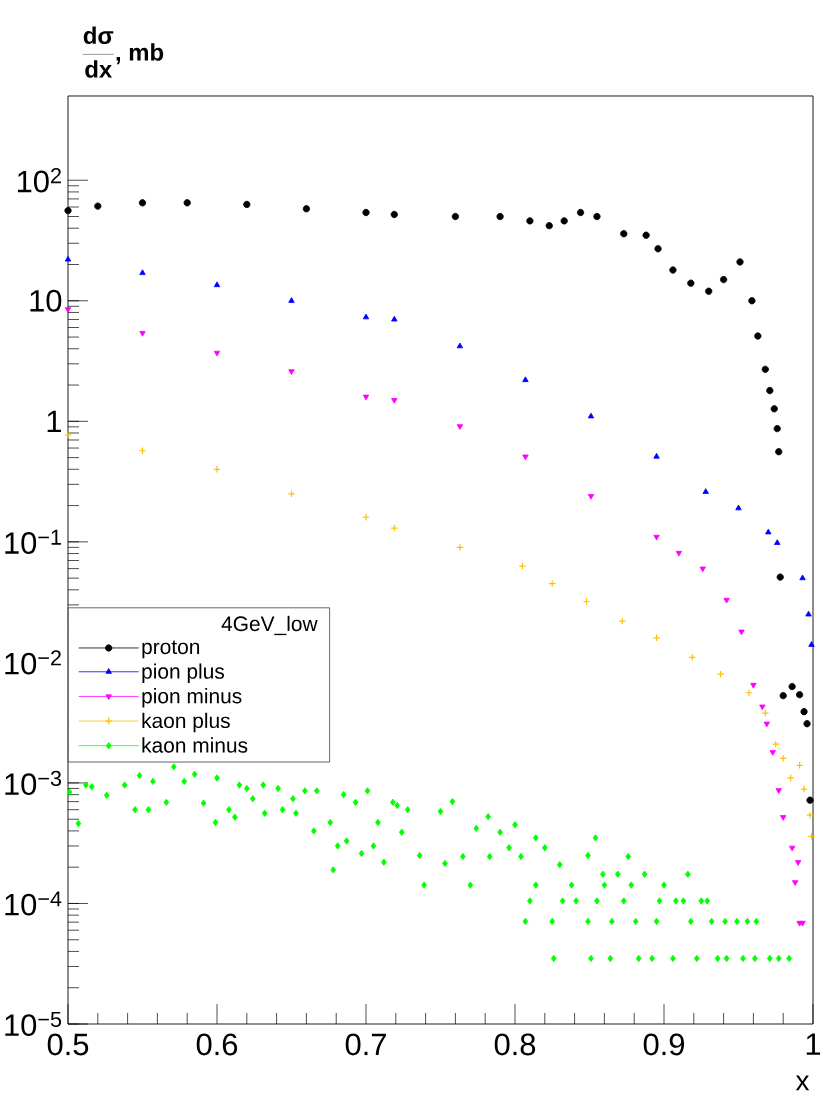  Describe the element at coordinates (802, 1083) in the screenshot. I see `x-axis-title: x` at that location.